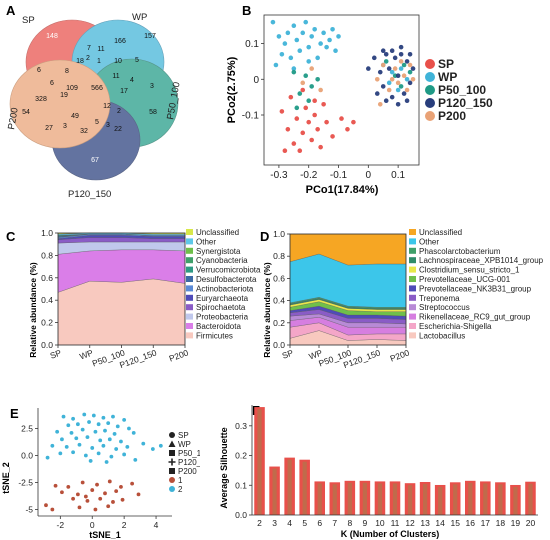 This screenshot has width=550, height=540. What do you see at coordinates (14, 413) in the screenshot?
I see `panel-label-e: E` at bounding box center [14, 413].